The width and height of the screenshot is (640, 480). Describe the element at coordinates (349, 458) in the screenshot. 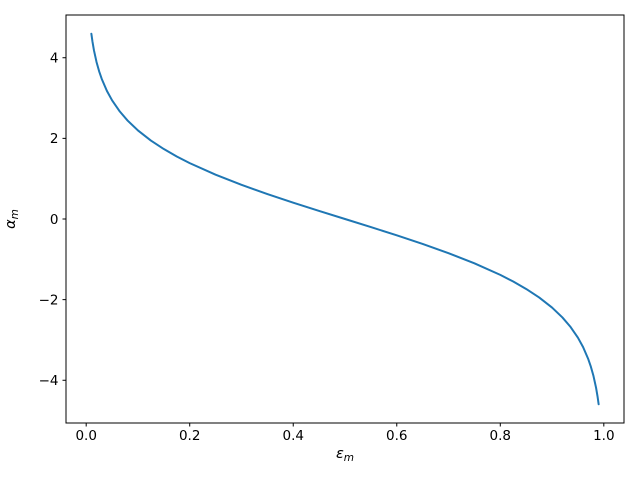

I see `x-axis-label-subscript: m` at that location.